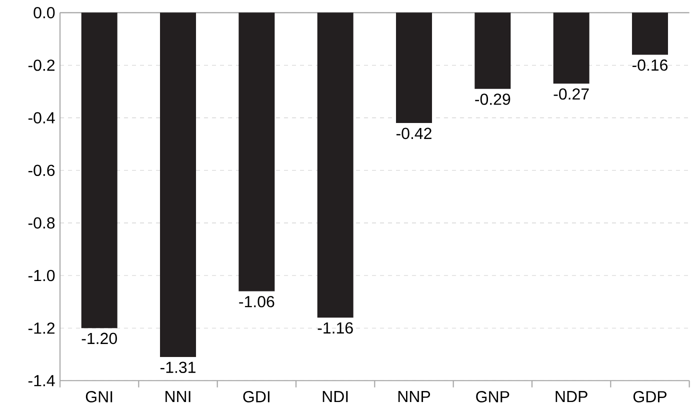 The width and height of the screenshot is (700, 410). I want to click on x-tick-label: GDI, so click(256, 396).